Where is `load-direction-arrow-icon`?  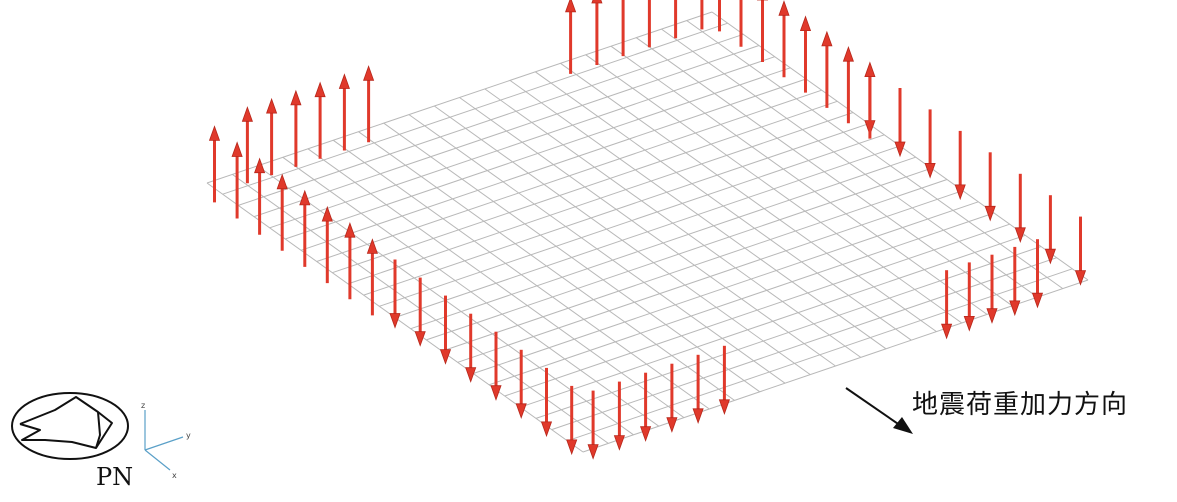 load-direction-arrow-icon is located at coordinates (879, 410).